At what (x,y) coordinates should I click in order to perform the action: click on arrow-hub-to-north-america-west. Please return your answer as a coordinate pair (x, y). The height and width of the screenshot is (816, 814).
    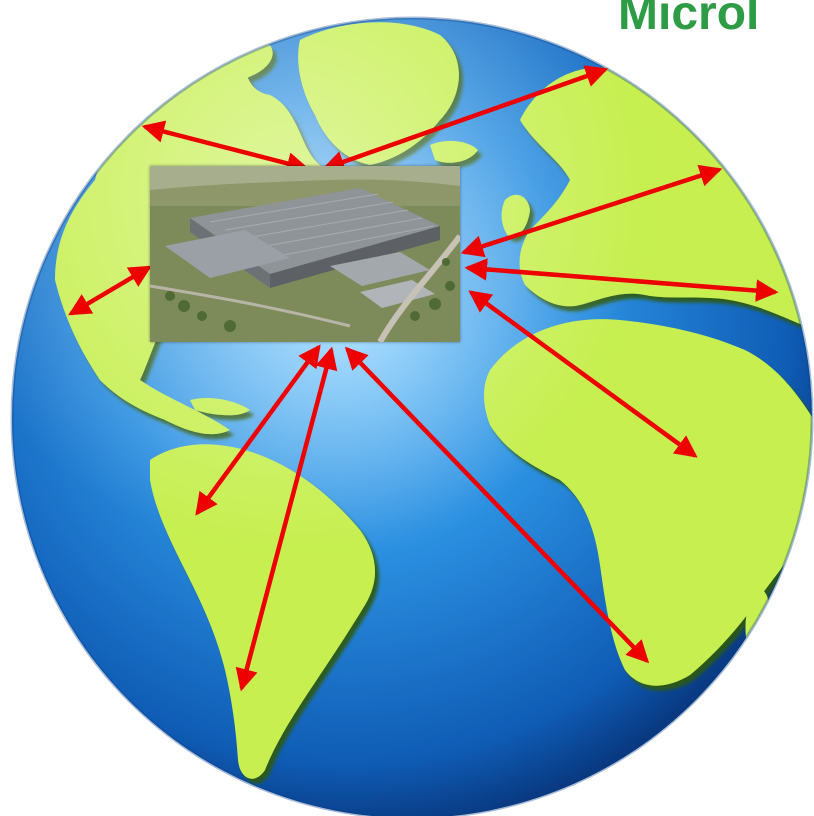
    Looking at the image, I should click on (110, 290).